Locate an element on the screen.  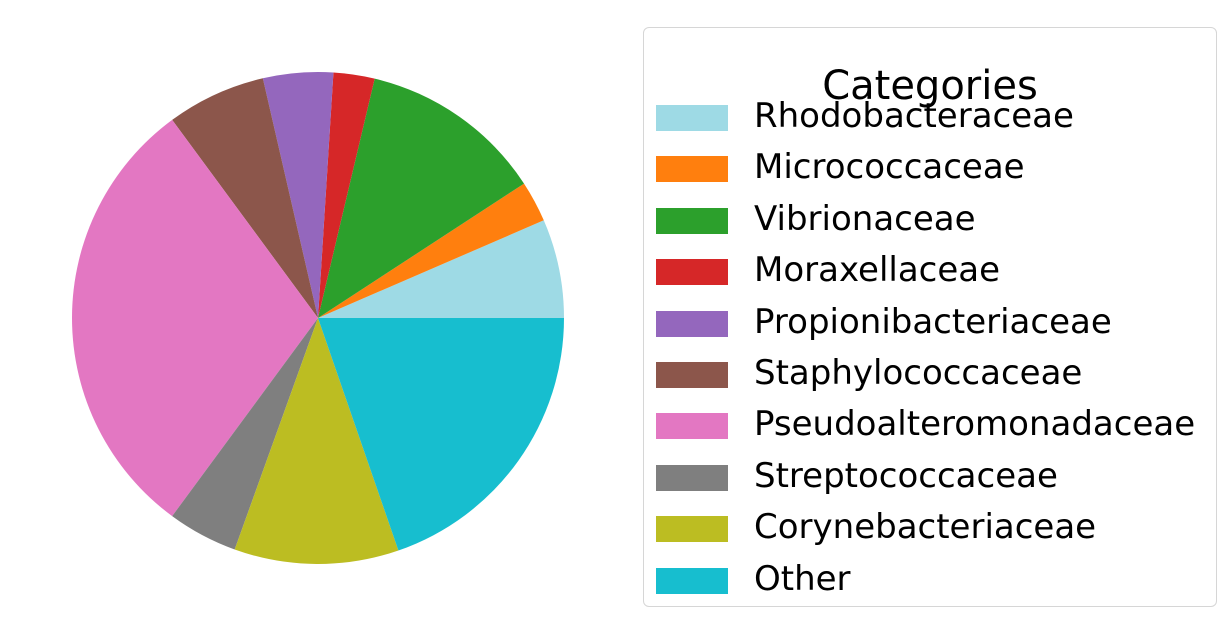
legend-label: Moraxellaceae is located at coordinates (877, 270).